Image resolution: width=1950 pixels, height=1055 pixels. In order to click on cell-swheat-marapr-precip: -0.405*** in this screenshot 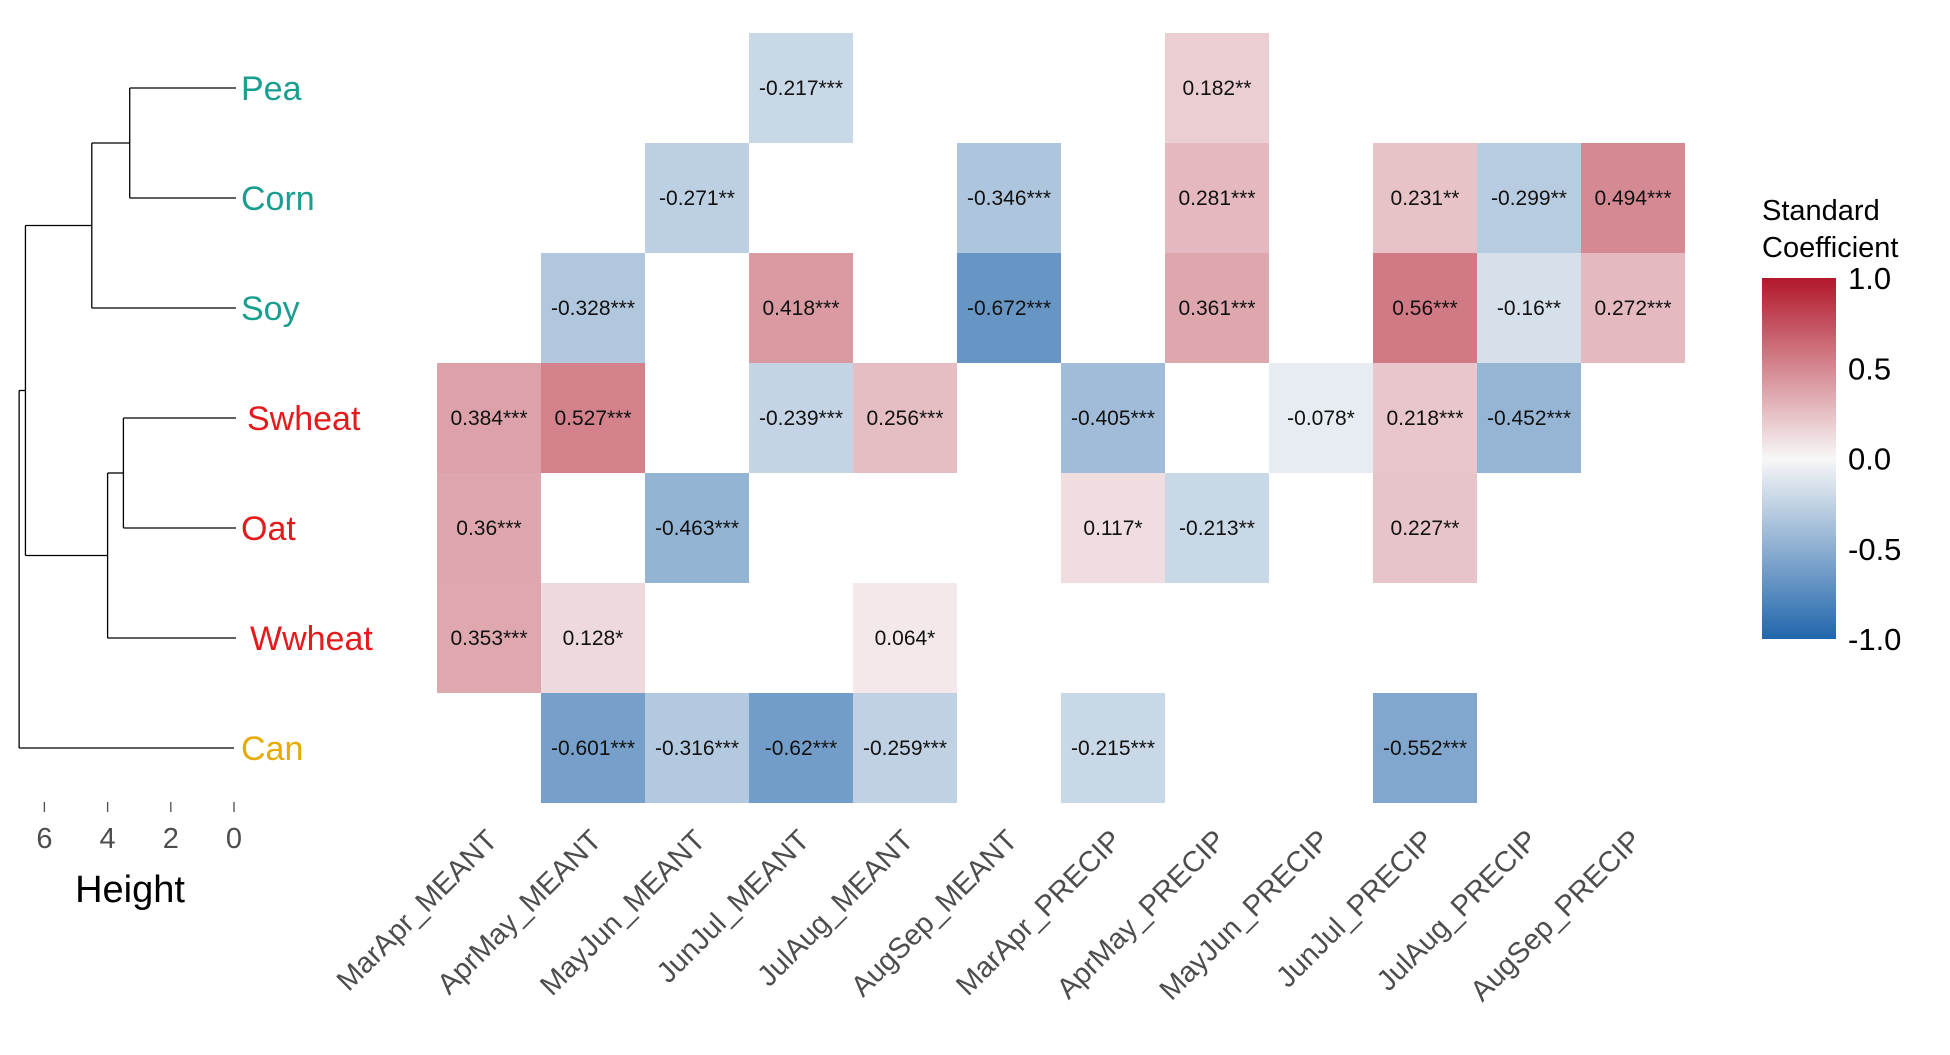, I will do `click(1113, 418)`.